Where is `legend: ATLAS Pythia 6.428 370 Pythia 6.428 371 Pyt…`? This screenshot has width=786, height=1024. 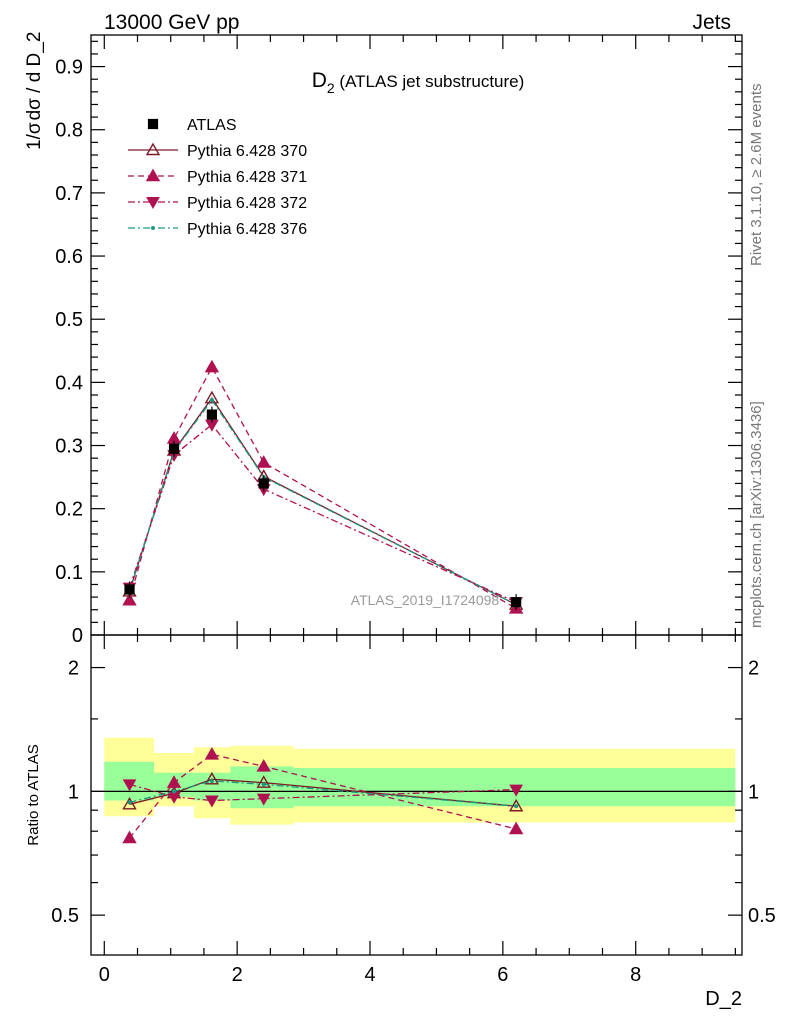
legend: ATLAS Pythia 6.428 370 Pythia 6.428 371 Pyt… is located at coordinates (217, 177).